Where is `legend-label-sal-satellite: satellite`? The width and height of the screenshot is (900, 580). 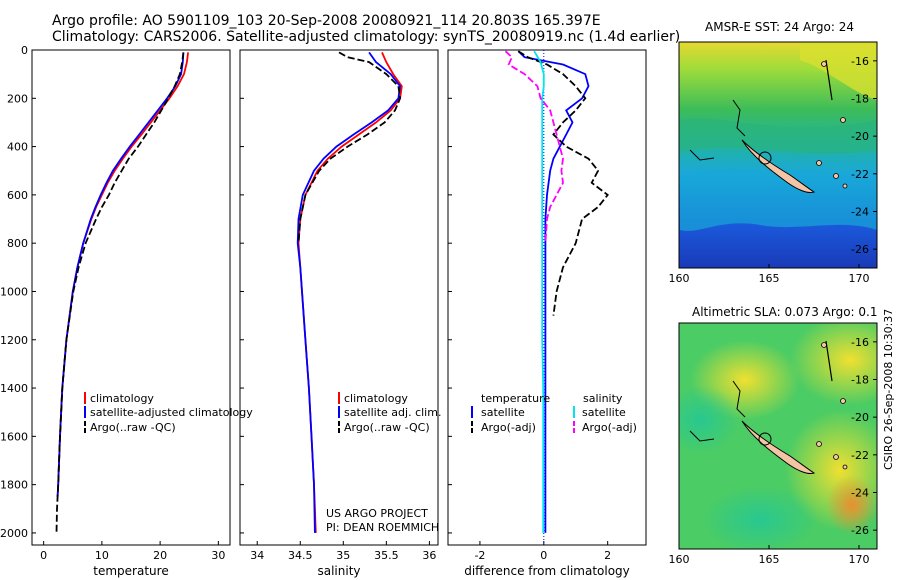 legend-label-sal-satellite: satellite is located at coordinates (604, 412).